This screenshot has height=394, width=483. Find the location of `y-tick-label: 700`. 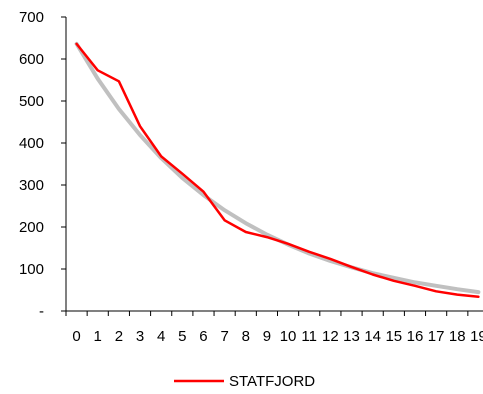

y-tick-label: 700 is located at coordinates (31, 17).